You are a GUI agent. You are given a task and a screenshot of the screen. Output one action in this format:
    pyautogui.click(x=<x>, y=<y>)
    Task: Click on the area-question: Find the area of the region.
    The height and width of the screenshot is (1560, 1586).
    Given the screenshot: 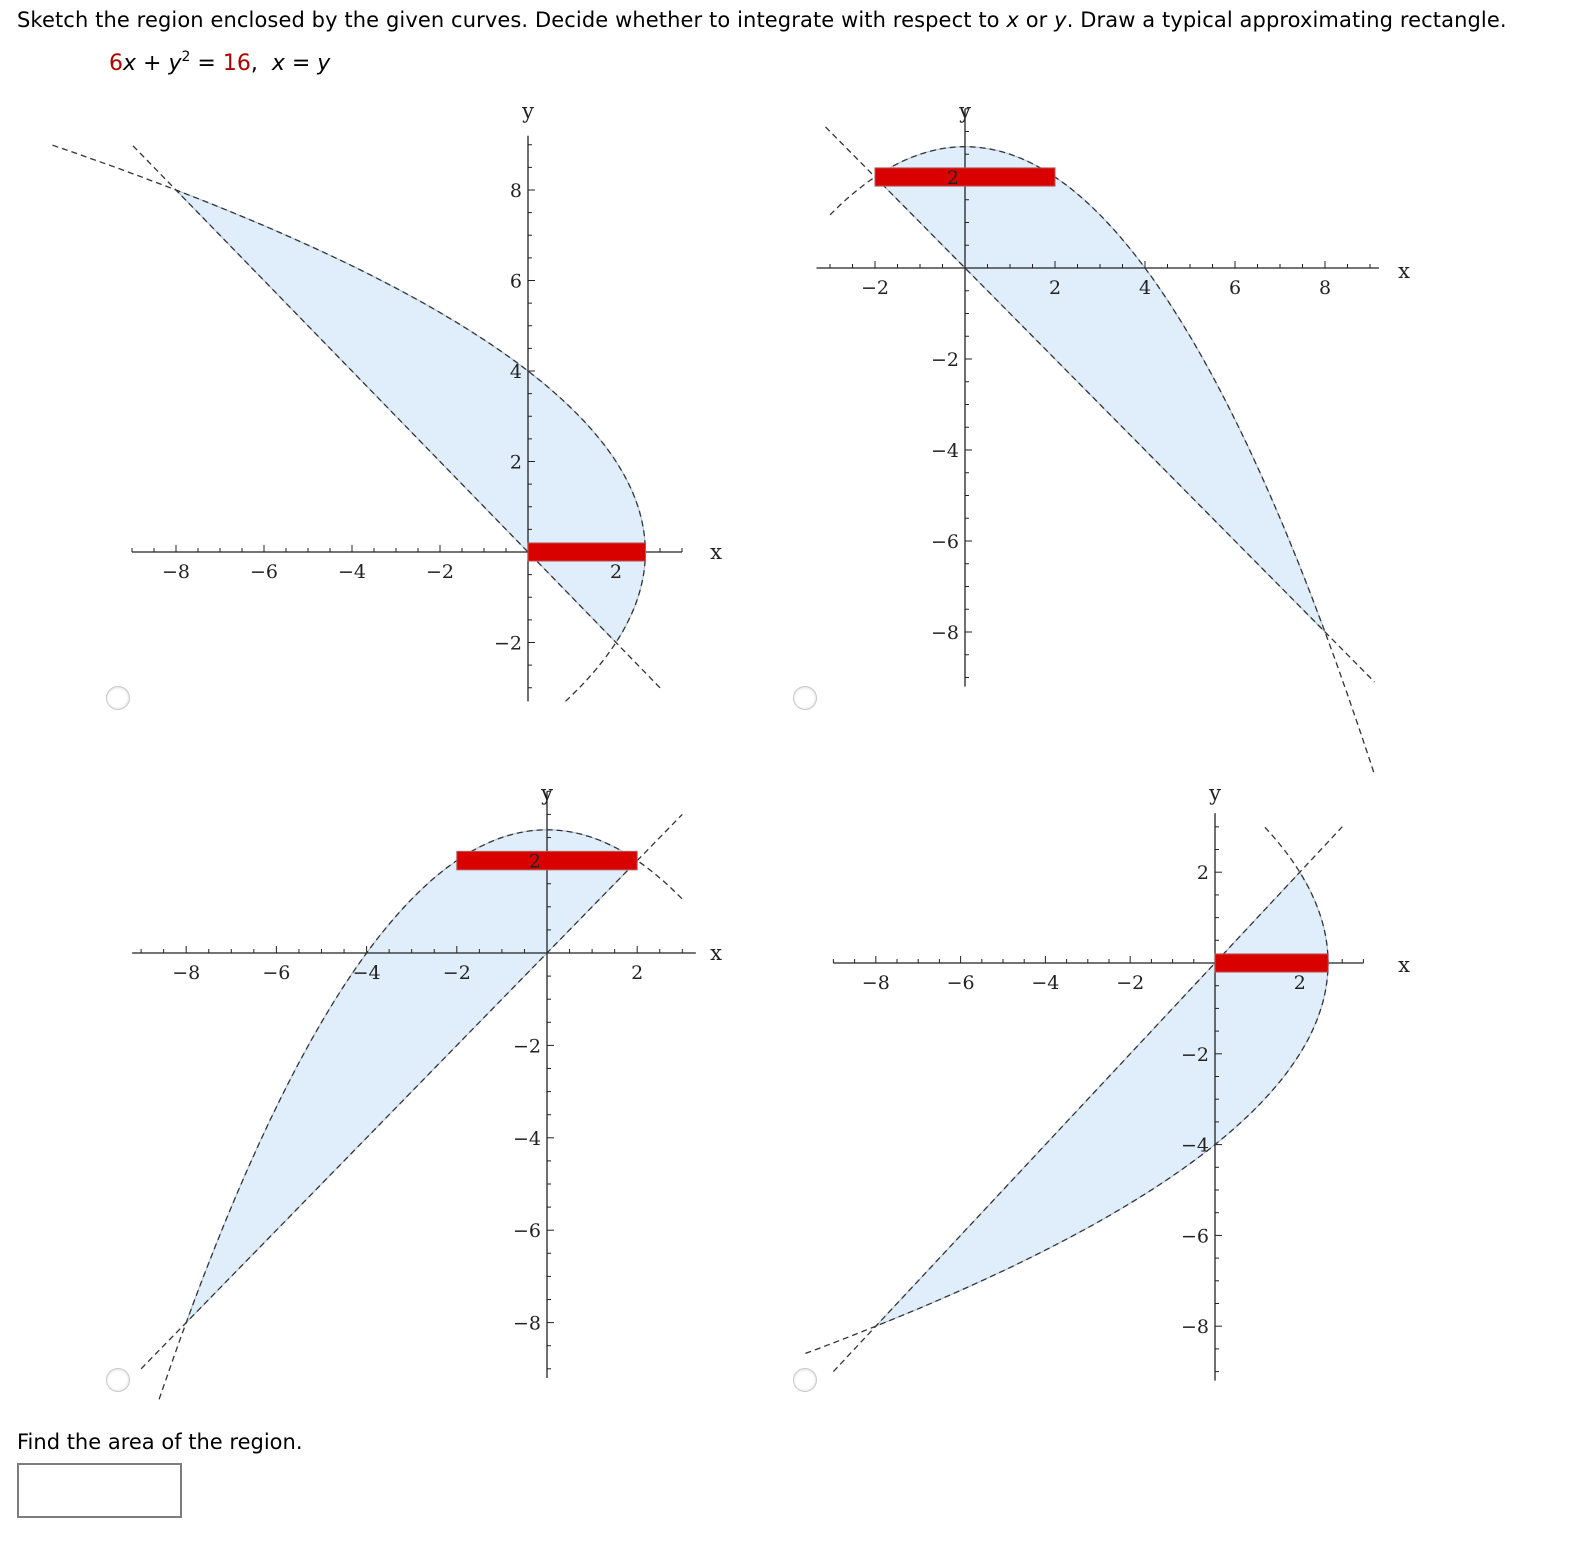 What is the action you would take?
    pyautogui.click(x=160, y=1442)
    